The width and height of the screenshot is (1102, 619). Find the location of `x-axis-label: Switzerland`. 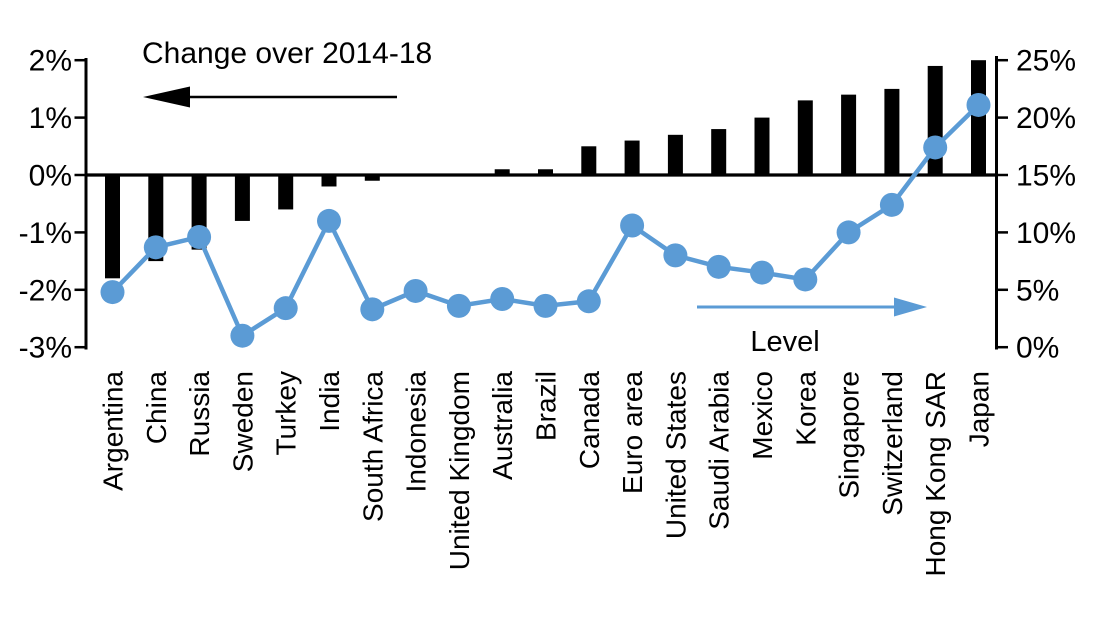

x-axis-label: Switzerland is located at coordinates (892, 443).